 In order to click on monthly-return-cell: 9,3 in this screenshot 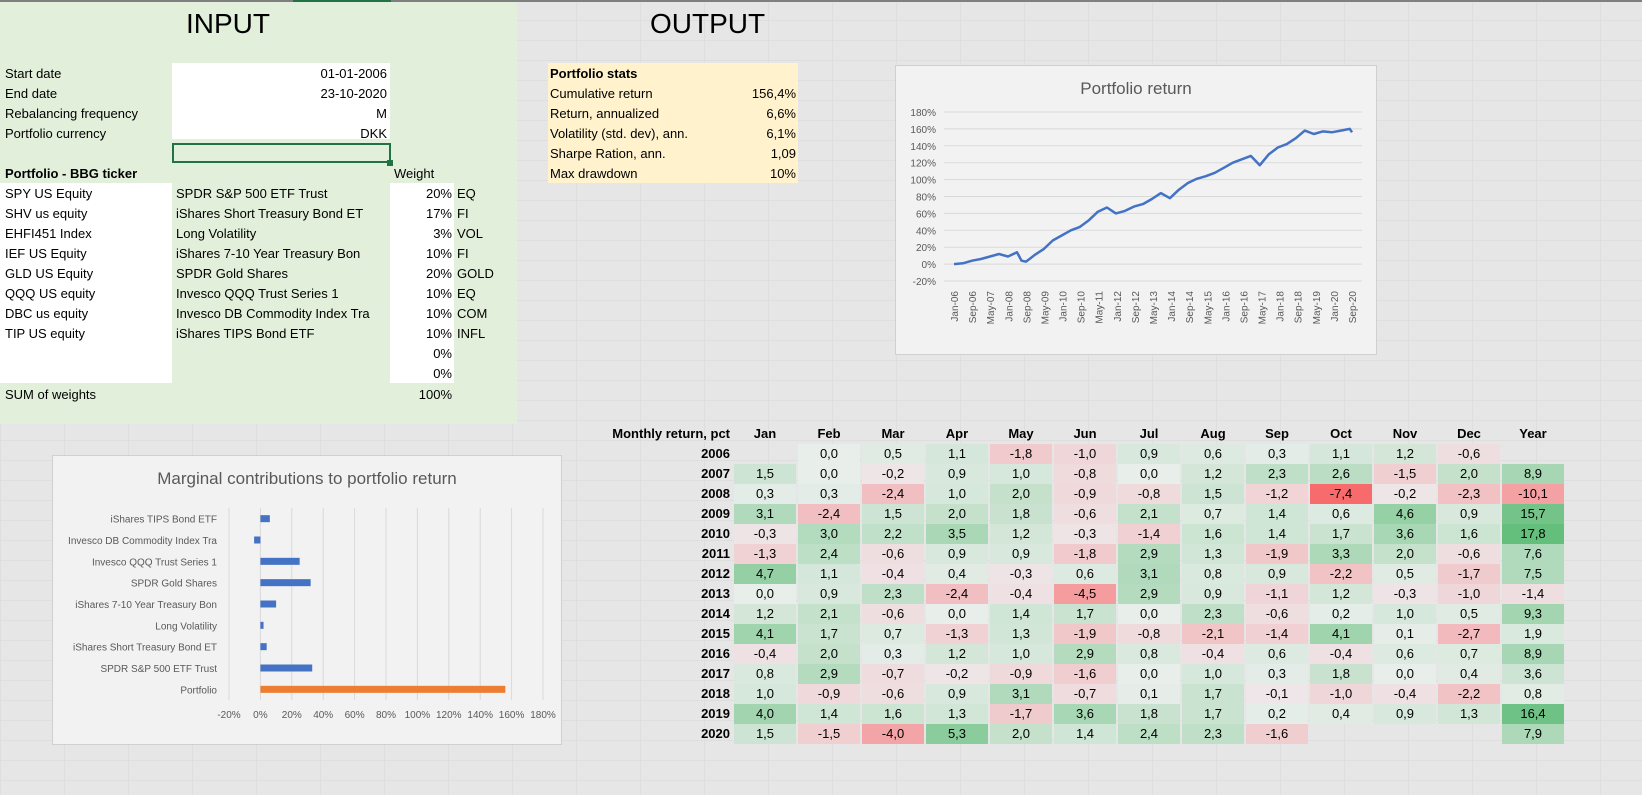, I will do `click(1533, 614)`.